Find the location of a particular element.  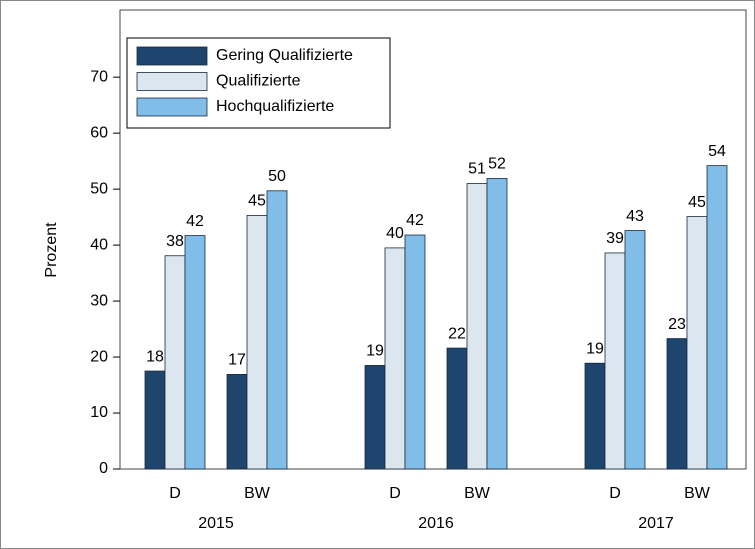

data-label: 18 is located at coordinates (155, 356).